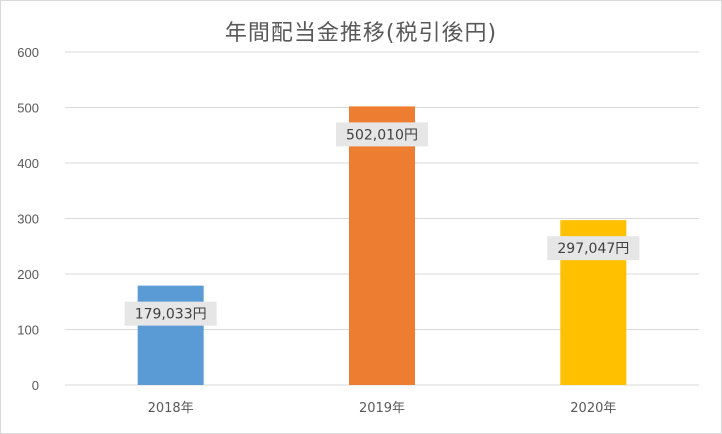 Image resolution: width=722 pixels, height=434 pixels. What do you see at coordinates (361, 33) in the screenshot?
I see `chart-title: 年間配当金推移(税引後円)` at bounding box center [361, 33].